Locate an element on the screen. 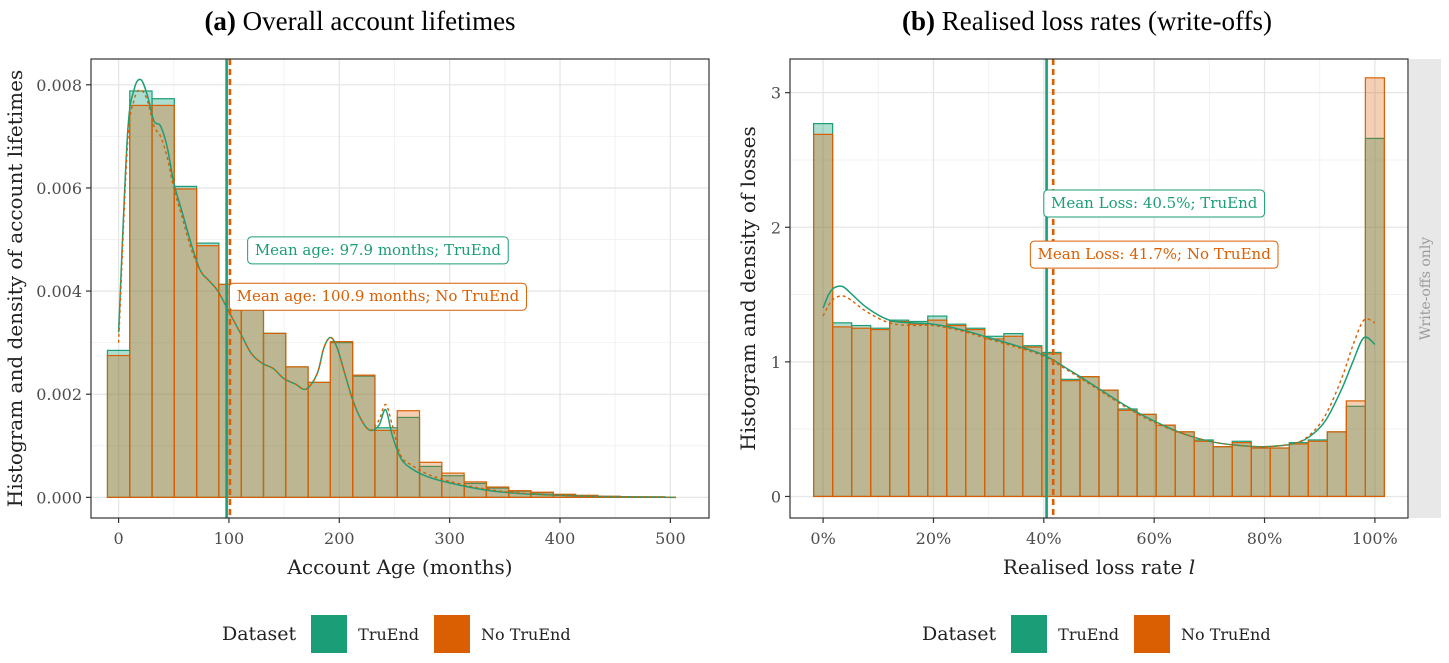  x-tick-label: 200 is located at coordinates (339, 538).